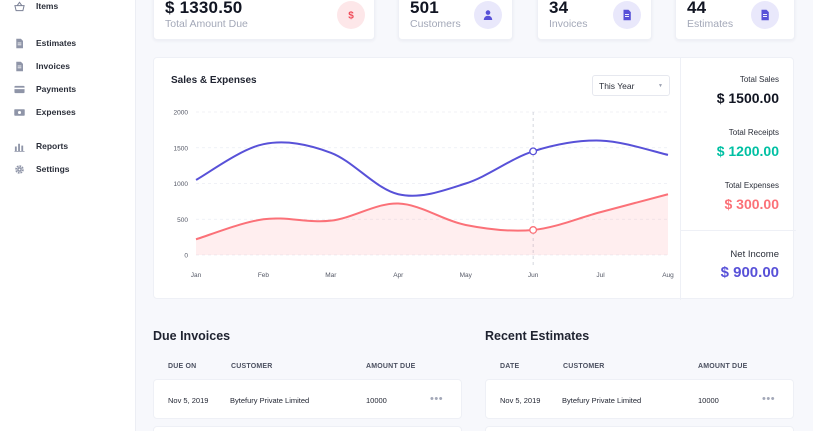 This screenshot has width=813, height=431. What do you see at coordinates (264, 275) in the screenshot?
I see `x-tick-label: Feb` at bounding box center [264, 275].